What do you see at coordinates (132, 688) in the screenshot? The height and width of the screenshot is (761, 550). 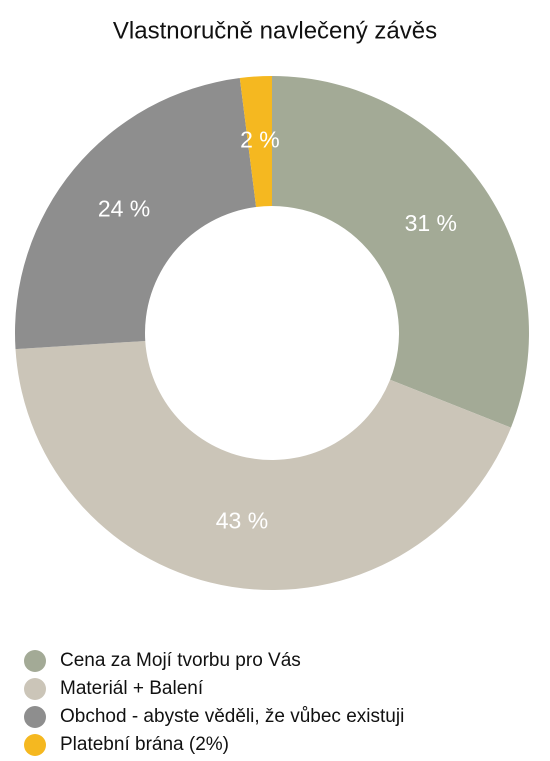 I see `legend-label: Materiál + Balení` at bounding box center [132, 688].